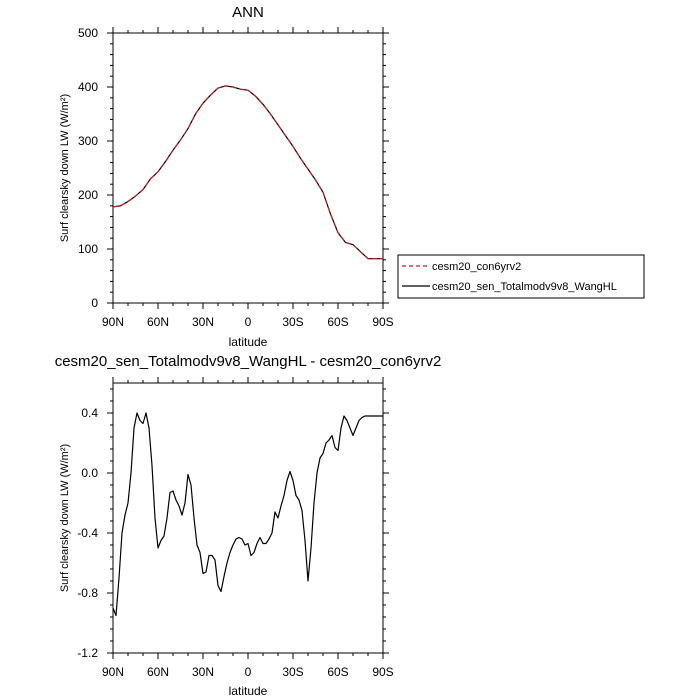  I want to click on top-x-tick-label: 90N, so click(113, 322).